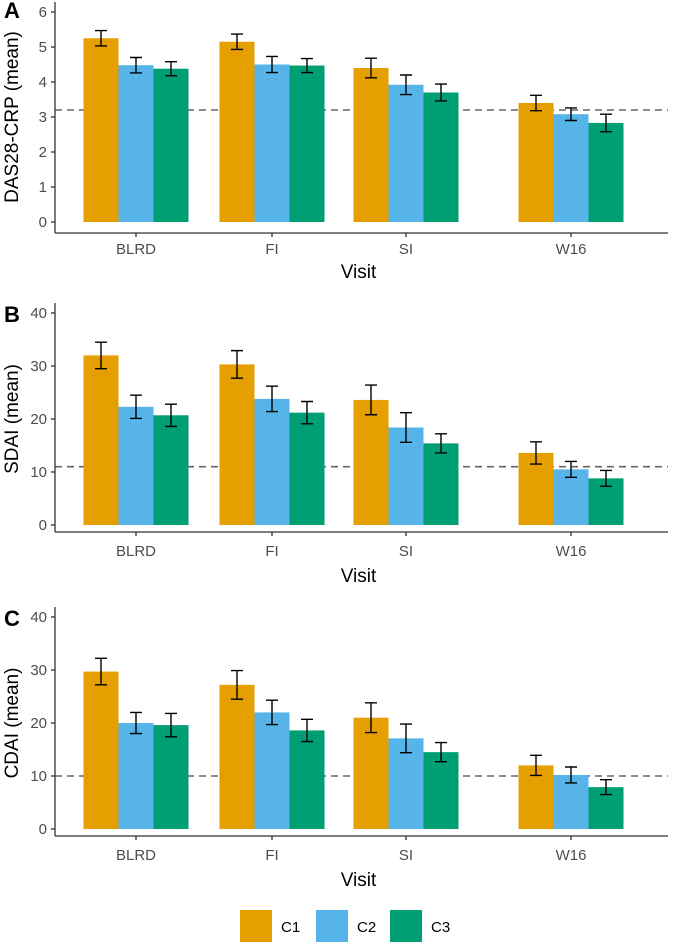 This screenshot has height=944, width=678. I want to click on y-tick-label: 6, so click(43, 12).